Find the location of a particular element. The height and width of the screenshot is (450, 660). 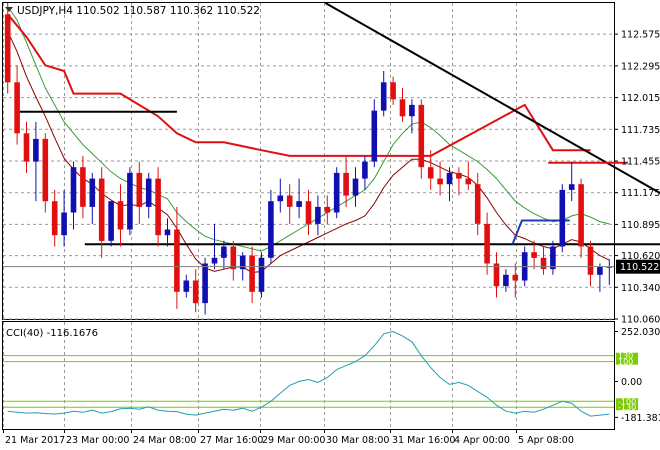

cci-tick-label: 0.00 is located at coordinates (631, 382).